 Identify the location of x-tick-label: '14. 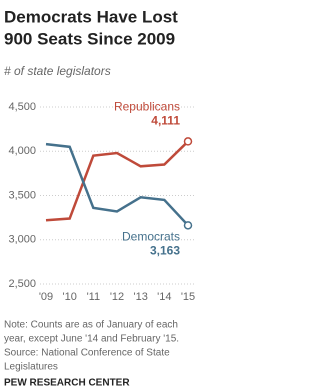
(164, 297).